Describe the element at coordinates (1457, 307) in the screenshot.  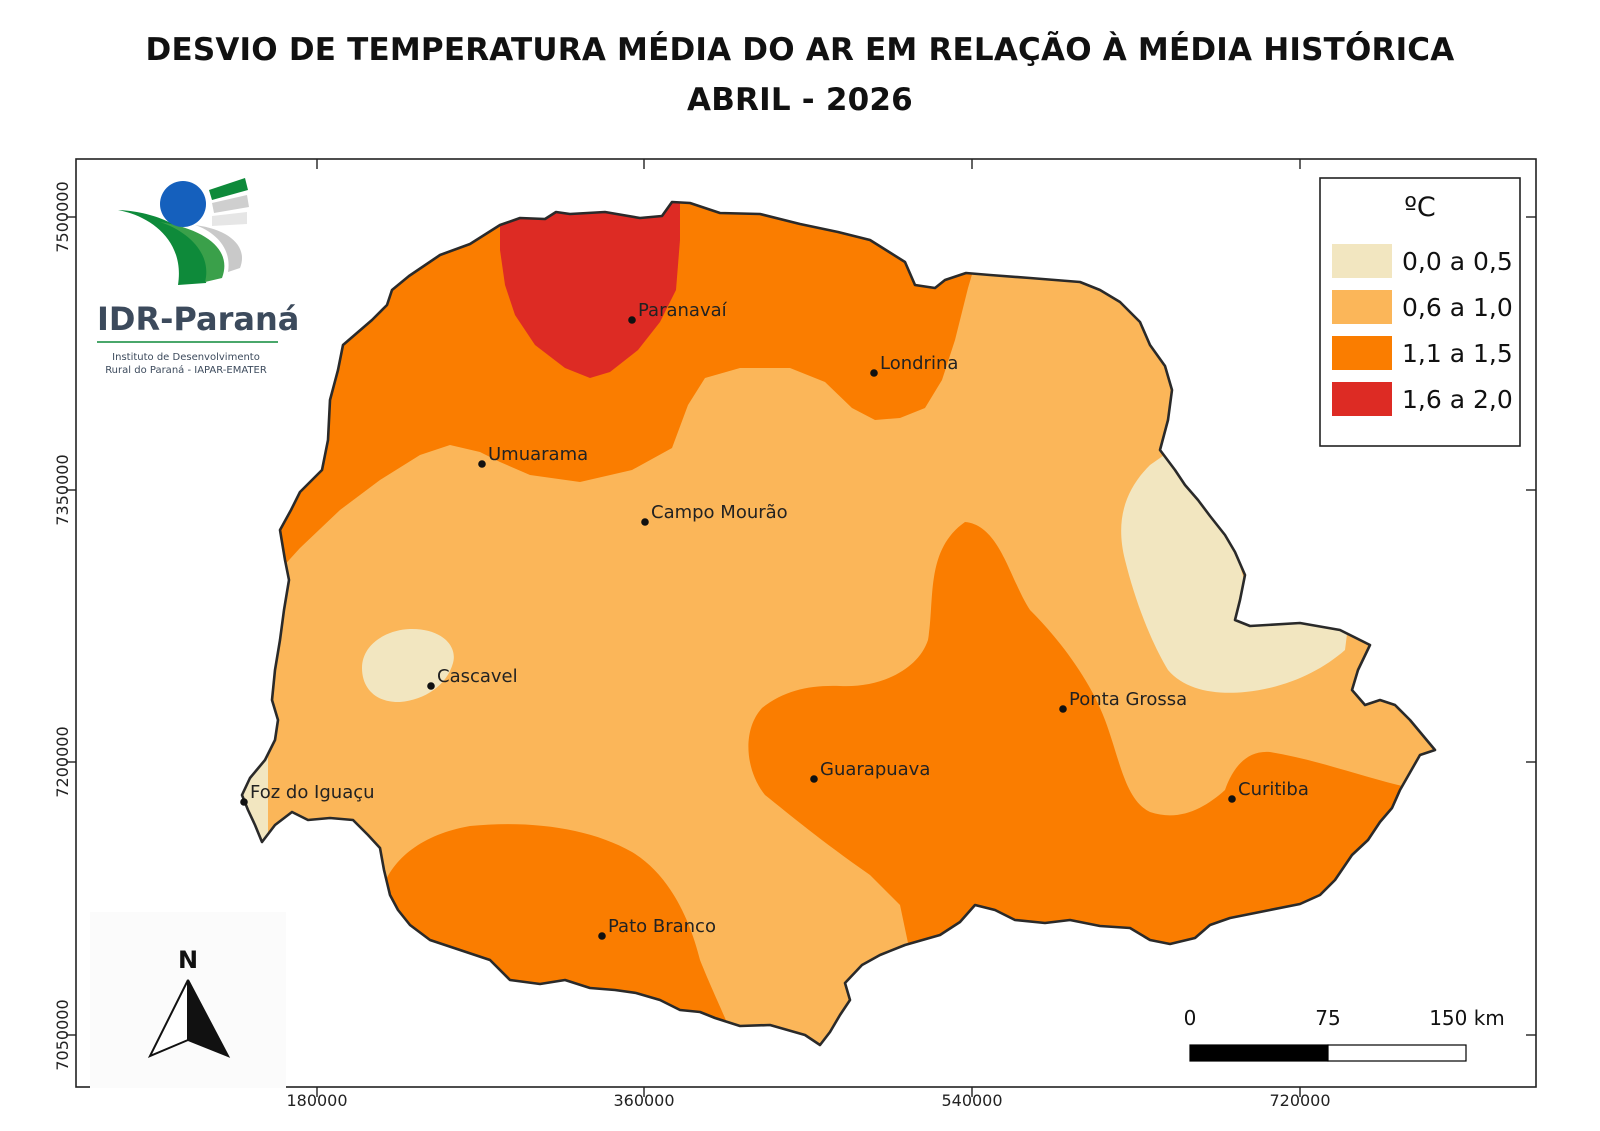
I see `legend-label: 0,6 a 1,0` at that location.